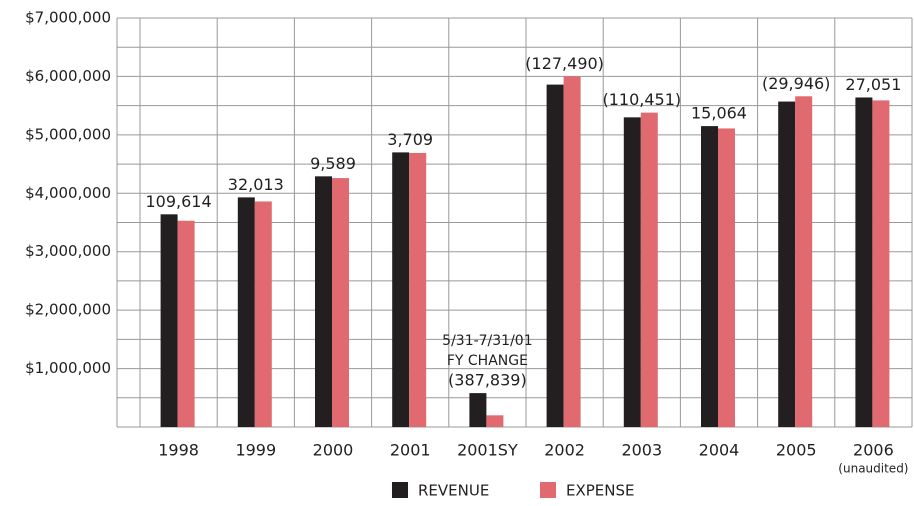  Describe the element at coordinates (487, 450) in the screenshot. I see `x-tick-label: 2001SY` at that location.